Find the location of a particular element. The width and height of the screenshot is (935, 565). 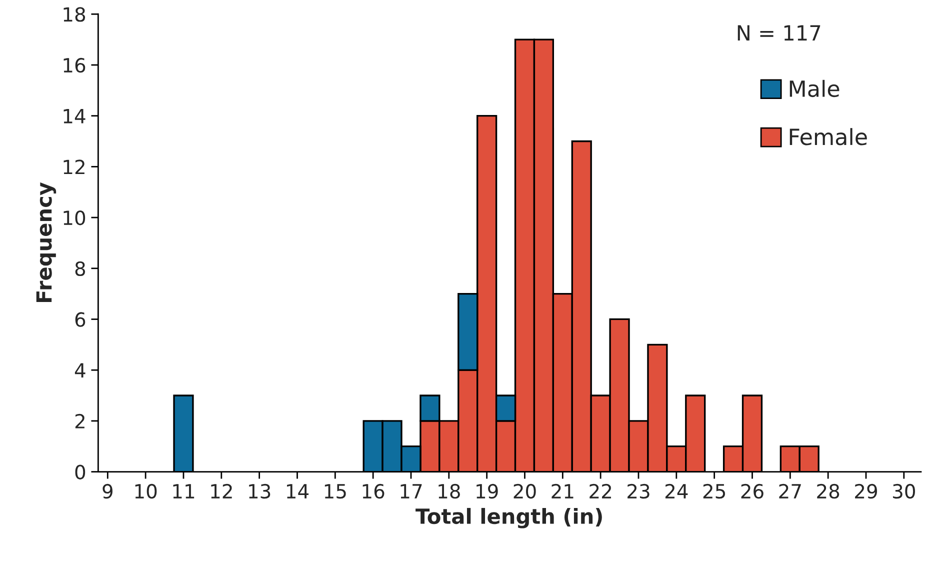

x-tick-label: 17 is located at coordinates (411, 491).